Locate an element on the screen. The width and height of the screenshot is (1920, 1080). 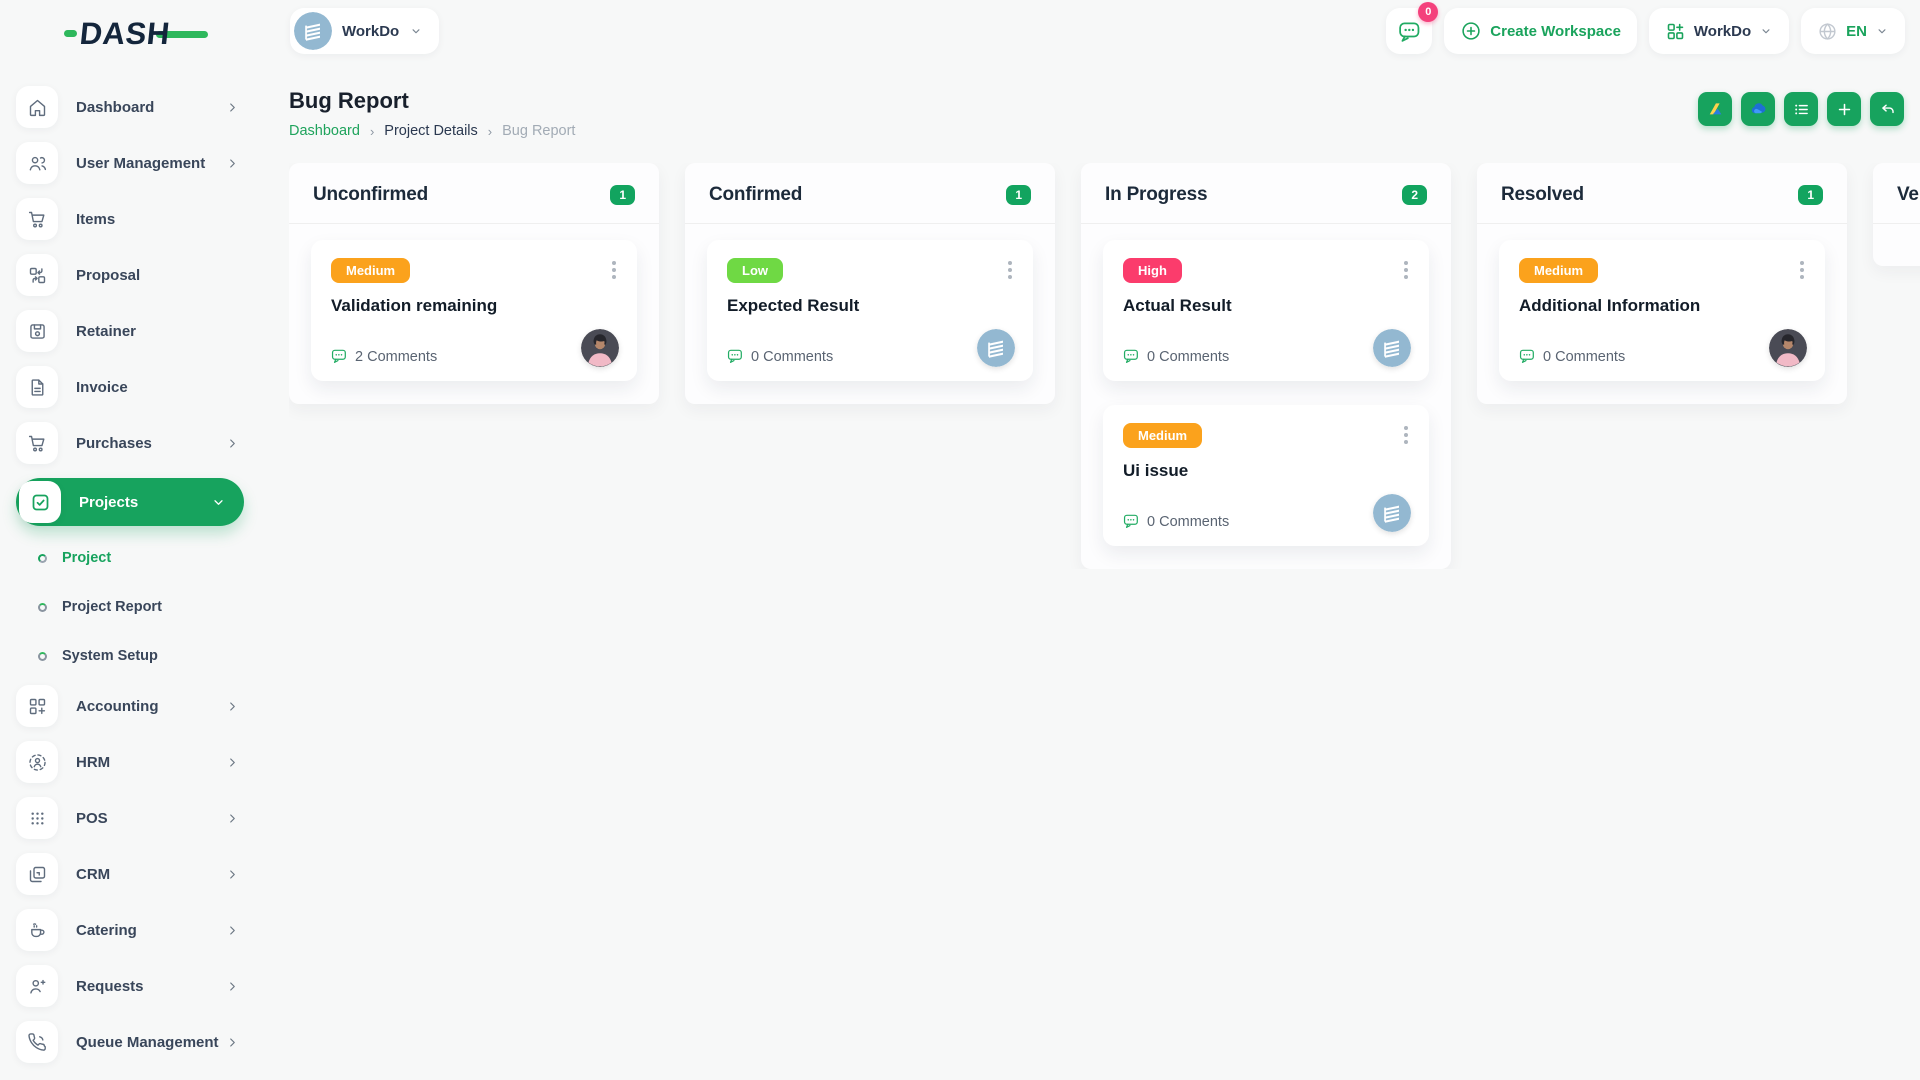
sidebar-subitem-project-report: Project Report is located at coordinates (141, 607).